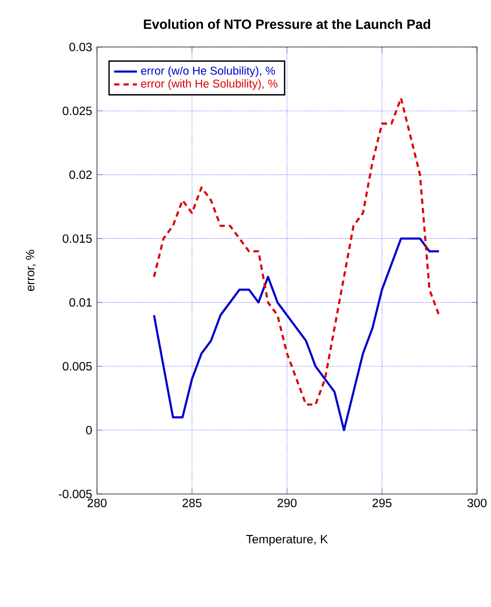  Describe the element at coordinates (382, 503) in the screenshot. I see `x-tick-label: 295` at that location.